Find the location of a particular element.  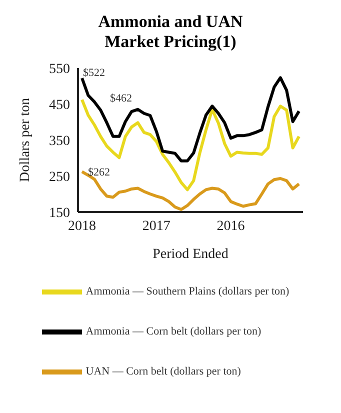

legend-label: UAN — Corn belt (dollars per ton) is located at coordinates (163, 372).